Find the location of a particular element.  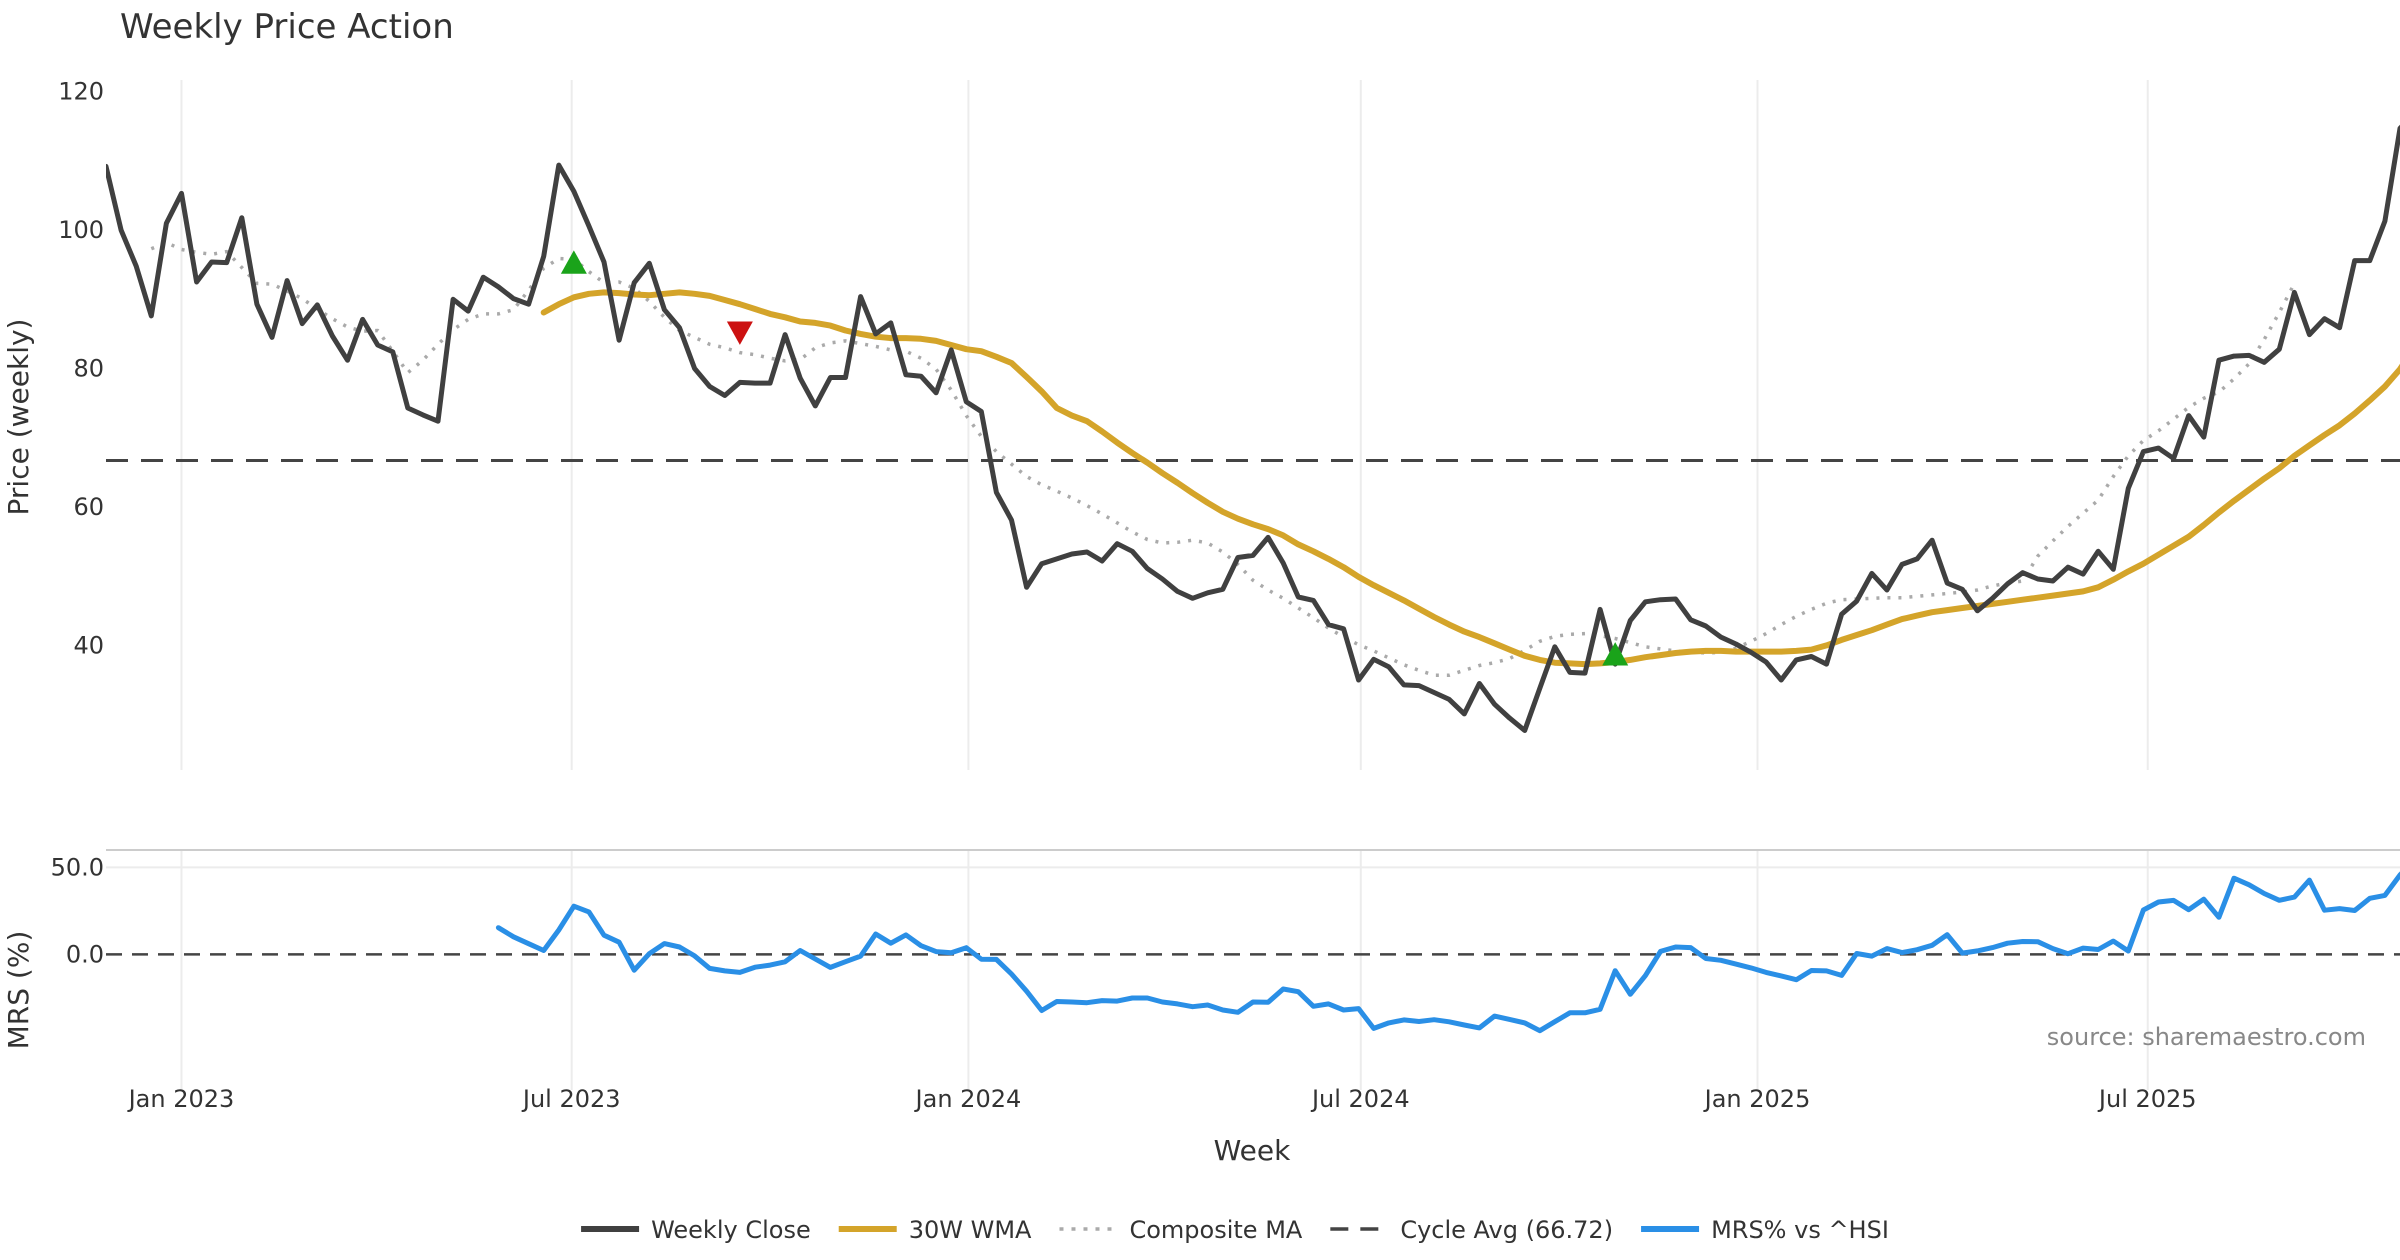

legend-label: Cycle Avg (66.72) is located at coordinates (1506, 1230).